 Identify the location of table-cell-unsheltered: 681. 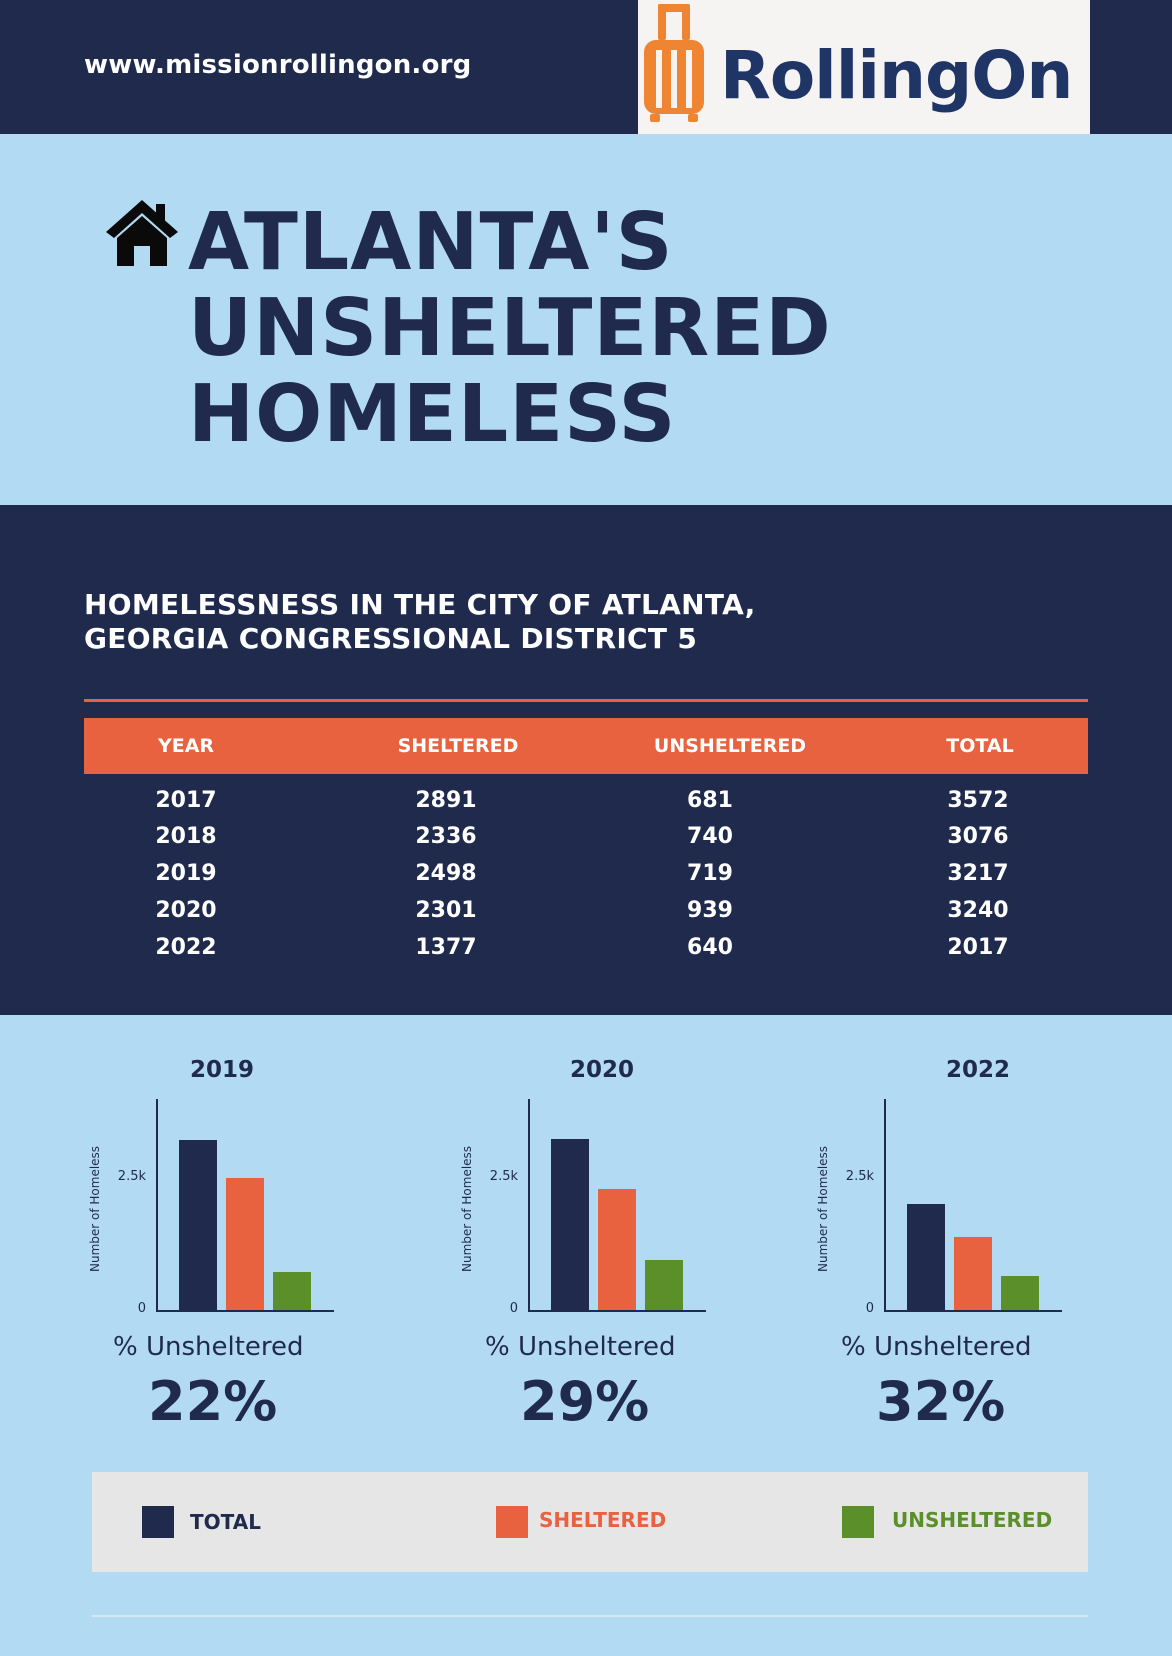
(710, 800).